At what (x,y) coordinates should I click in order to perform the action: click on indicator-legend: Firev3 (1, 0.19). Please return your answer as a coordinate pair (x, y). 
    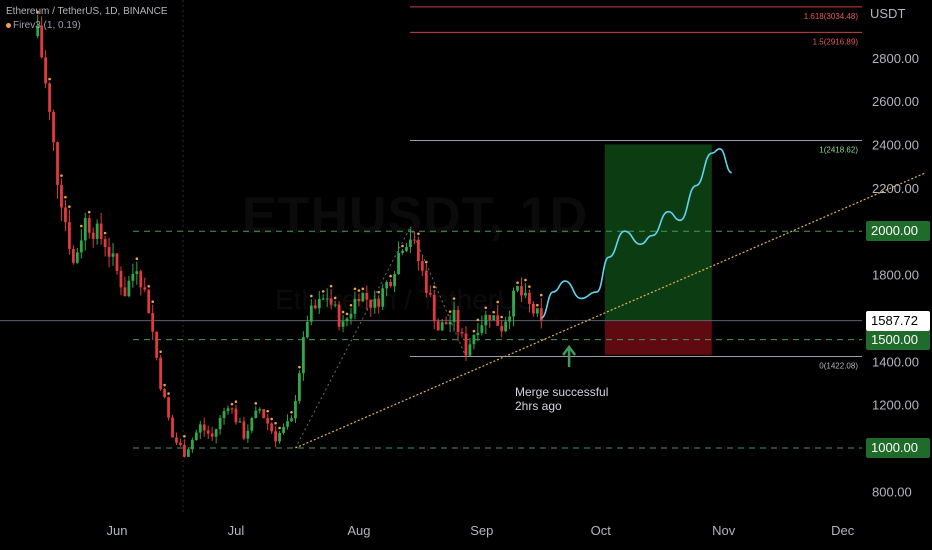
    Looking at the image, I should click on (43, 25).